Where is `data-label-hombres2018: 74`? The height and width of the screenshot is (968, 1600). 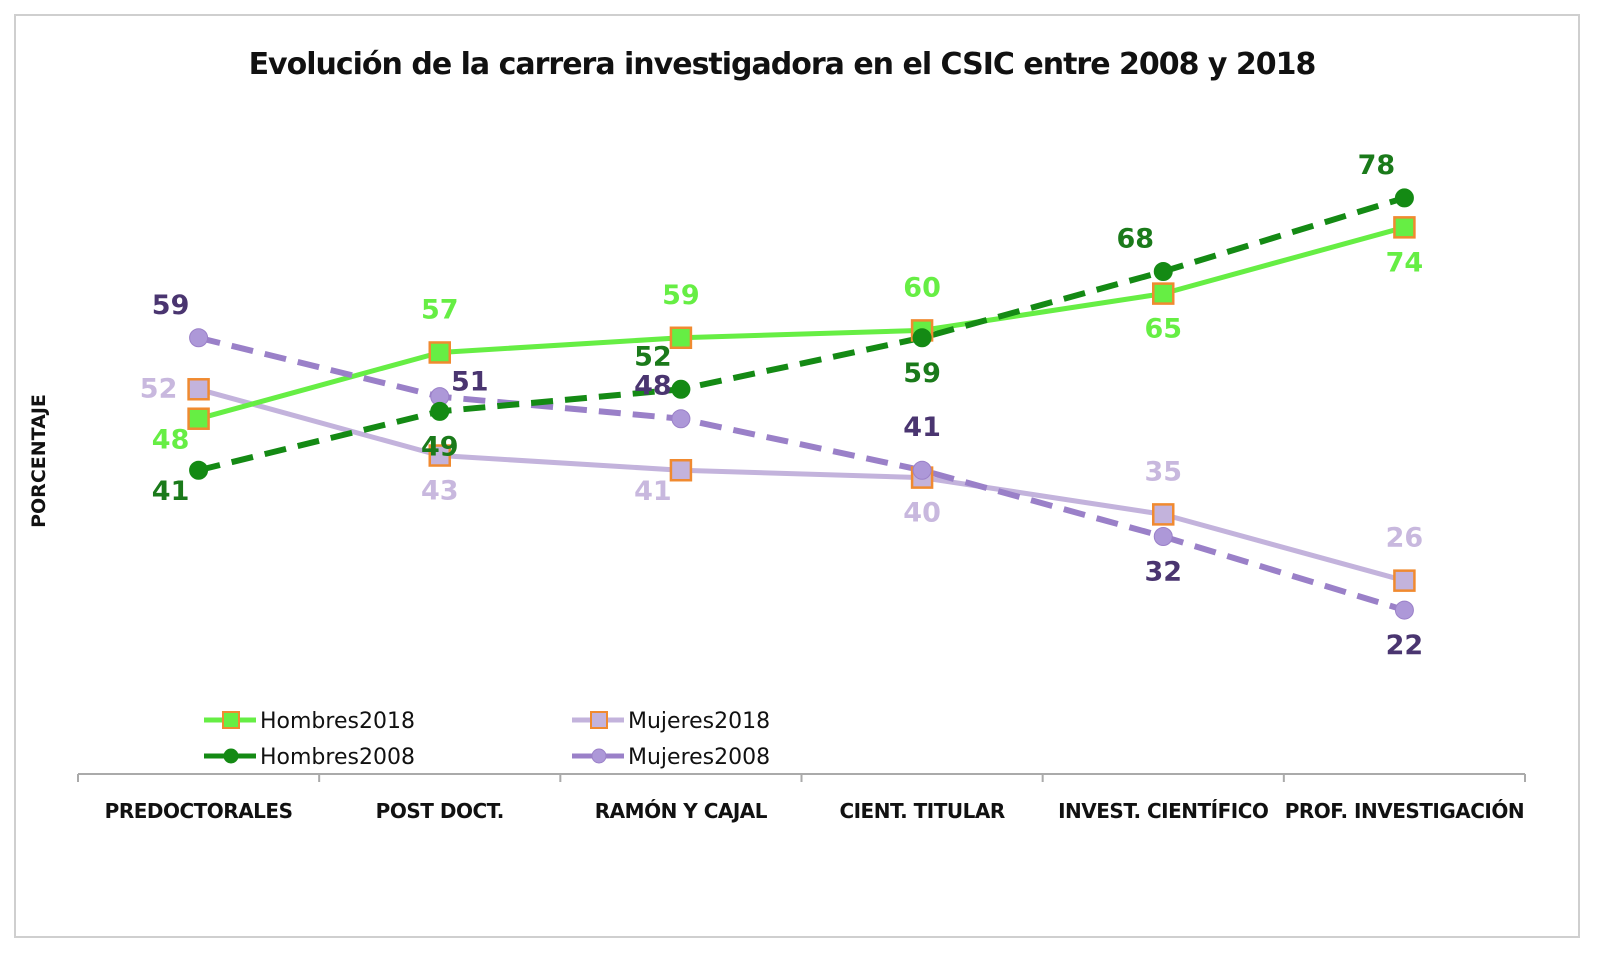 data-label-hombres2018: 74 is located at coordinates (1405, 262).